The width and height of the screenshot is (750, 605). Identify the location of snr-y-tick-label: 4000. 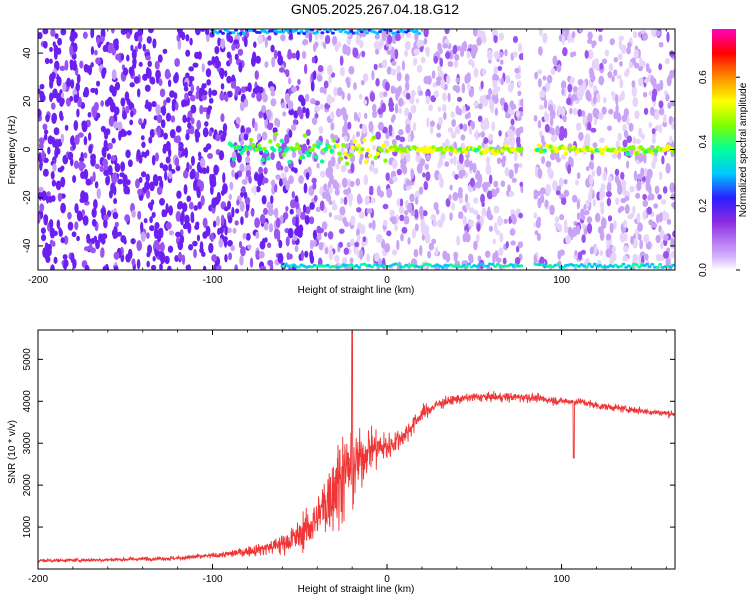
(27, 401).